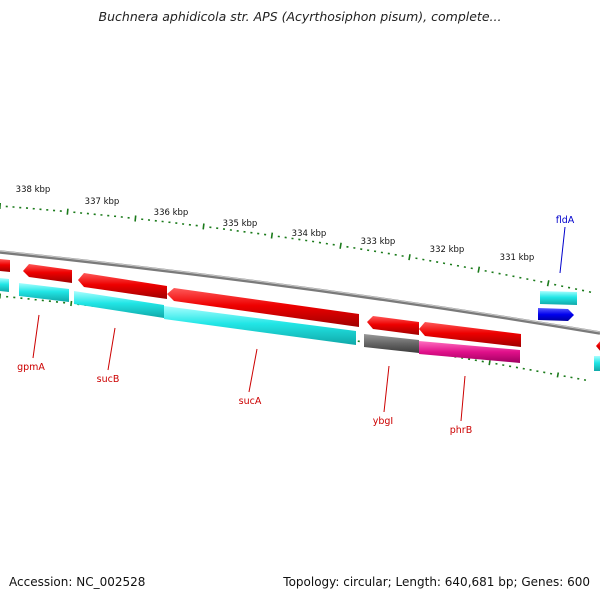  What do you see at coordinates (240, 224) in the screenshot?
I see `kbp-label: 335 kbp` at bounding box center [240, 224].